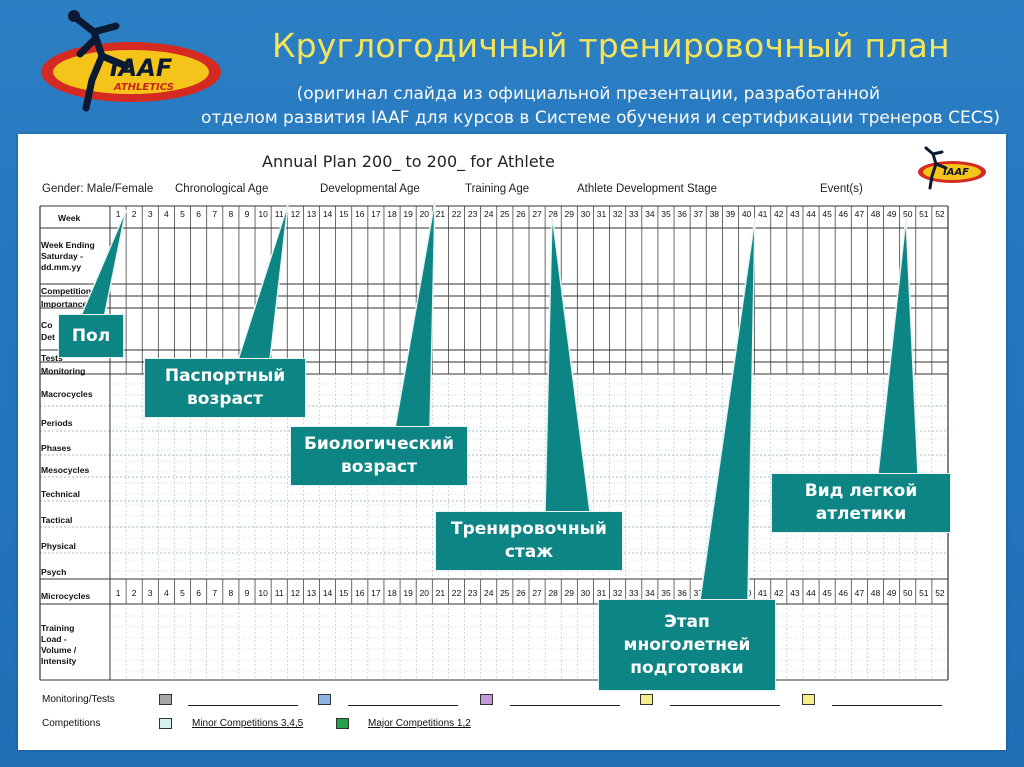 The height and width of the screenshot is (767, 1024). What do you see at coordinates (666, 593) in the screenshot?
I see `microcycle-number: 35` at bounding box center [666, 593].